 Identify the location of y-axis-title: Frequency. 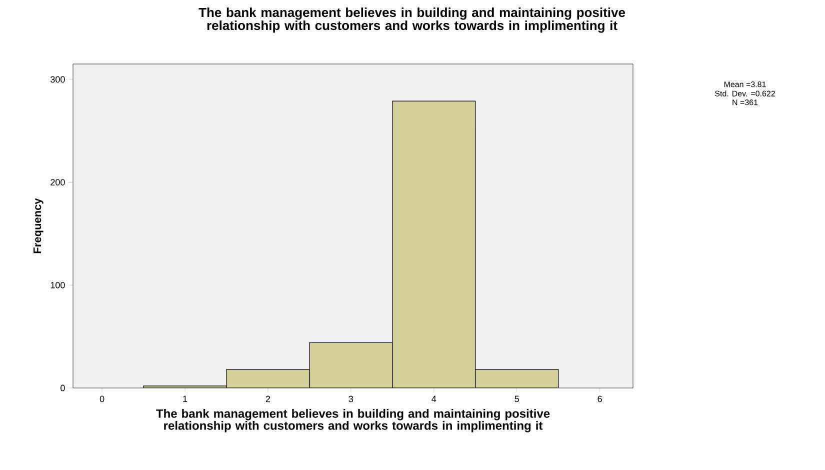
(38, 226).